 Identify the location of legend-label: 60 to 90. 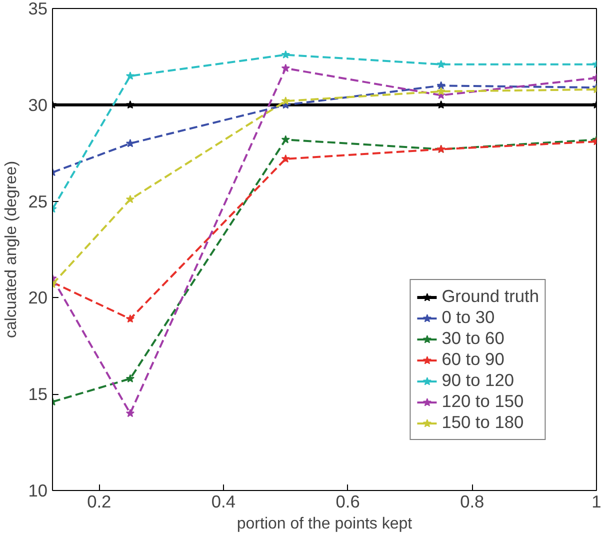
(473, 359).